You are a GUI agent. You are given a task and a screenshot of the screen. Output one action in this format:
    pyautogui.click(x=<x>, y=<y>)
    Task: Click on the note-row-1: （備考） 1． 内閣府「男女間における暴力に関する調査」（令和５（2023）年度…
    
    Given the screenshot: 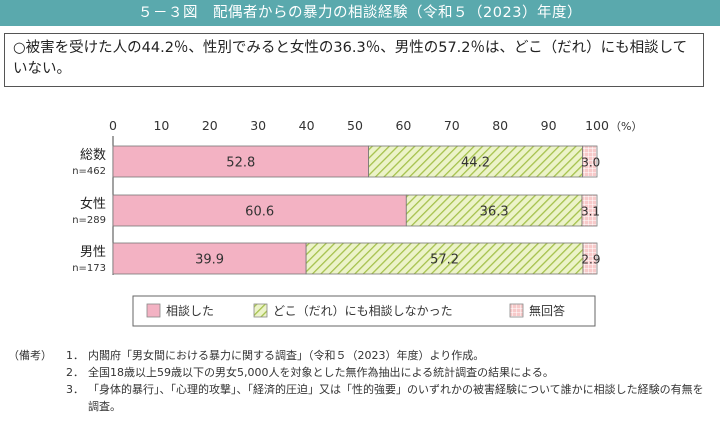 What is the action you would take?
    pyautogui.click(x=360, y=355)
    